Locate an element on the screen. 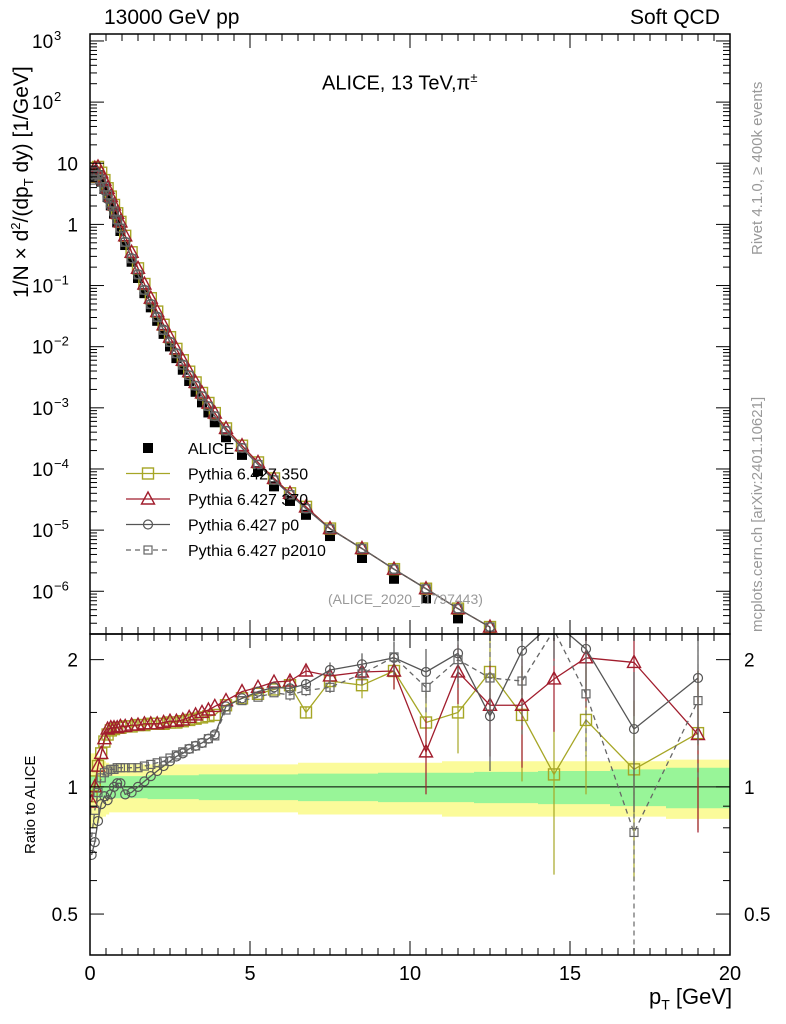 The height and width of the screenshot is (1024, 786). main-y-tick-label: 10² is located at coordinates (46, 101).